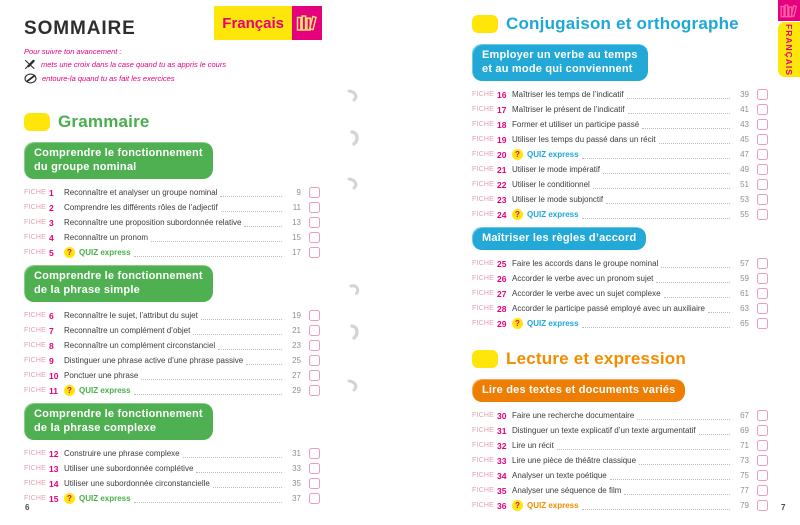 This screenshot has width=800, height=525. Describe the element at coordinates (744, 279) in the screenshot. I see `page-reference: 59` at that location.